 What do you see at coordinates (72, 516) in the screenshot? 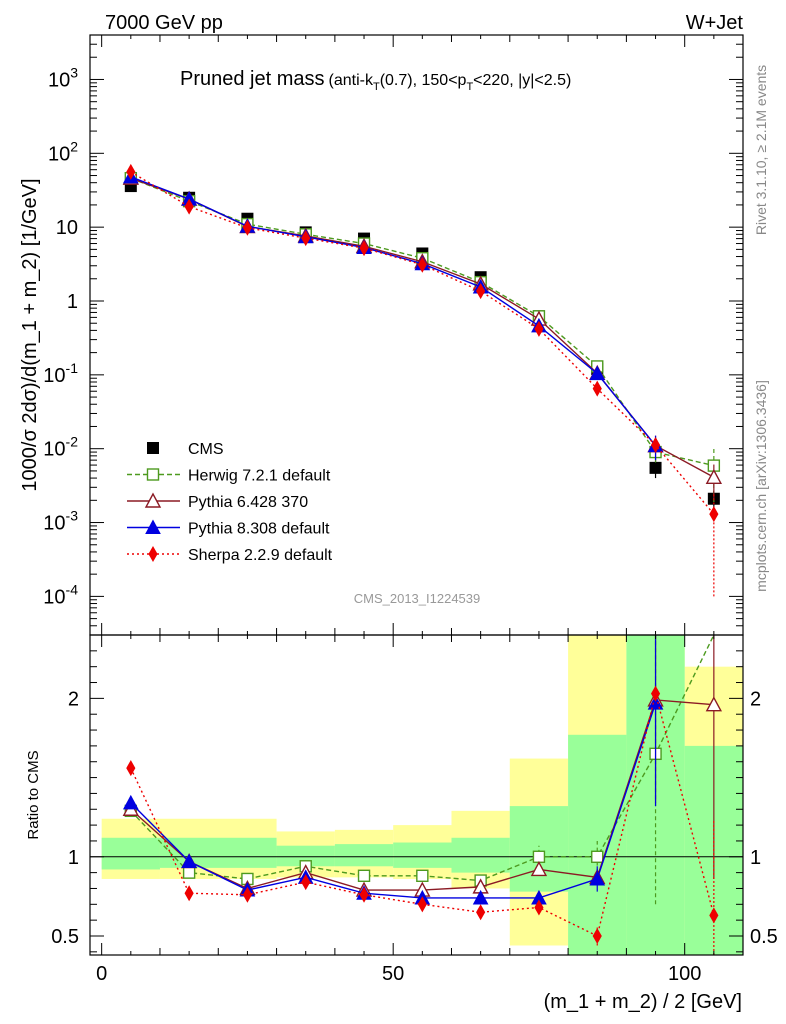
I see `main-ytick-exp-1: -3` at bounding box center [72, 516].